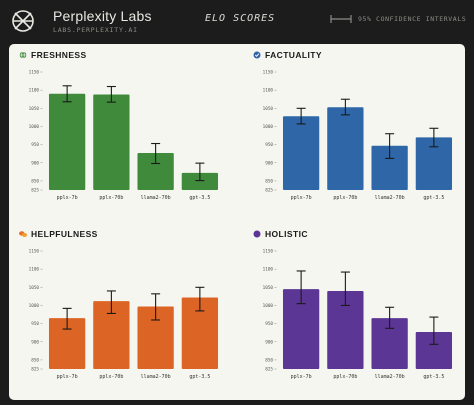  I want to click on helpfulness-bar-pplx-7b, so click(67, 343).